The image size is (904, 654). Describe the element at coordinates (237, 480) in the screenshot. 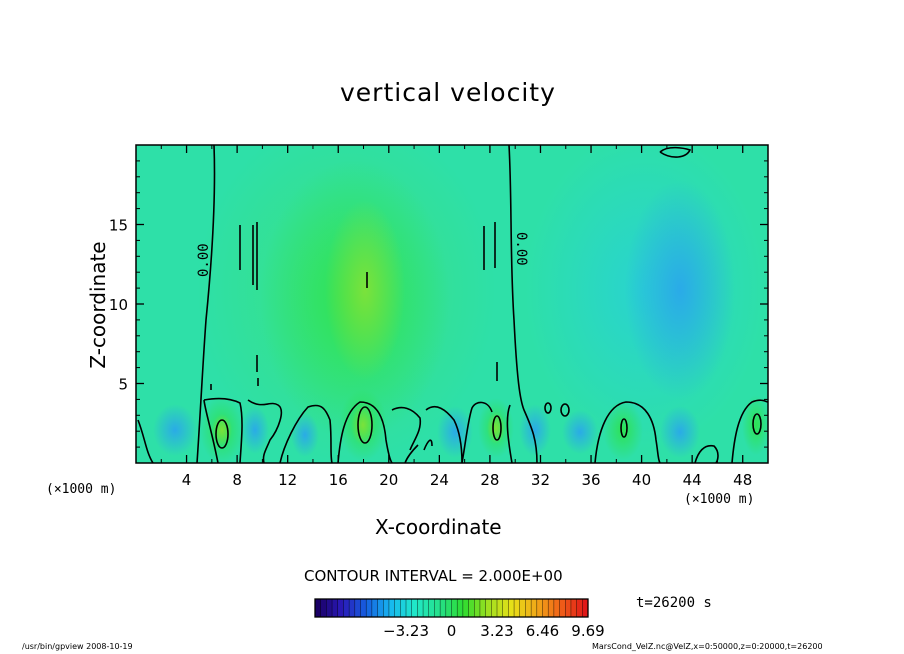

I see `x-tick-label: 8` at that location.